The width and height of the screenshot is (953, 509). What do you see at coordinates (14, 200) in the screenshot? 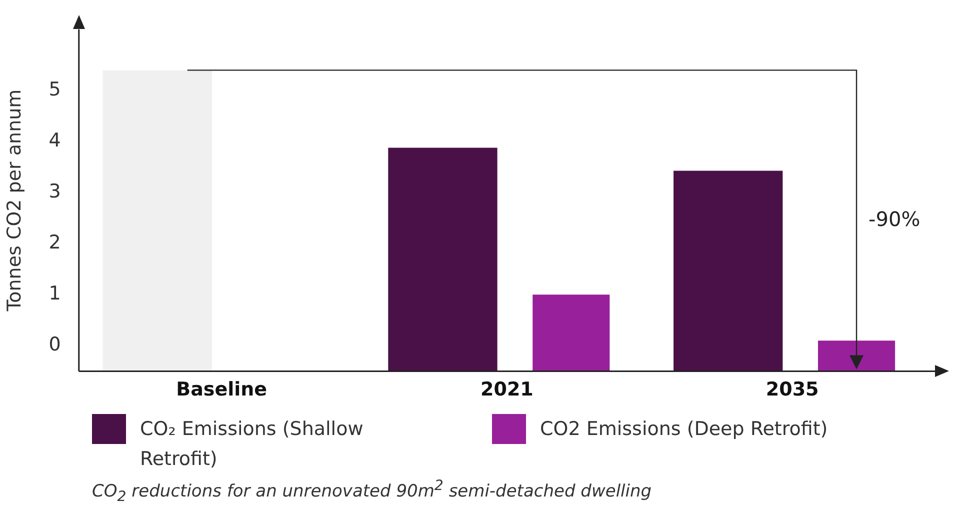
I see `y-axis-title: Tonnes CO2 per annum` at bounding box center [14, 200].